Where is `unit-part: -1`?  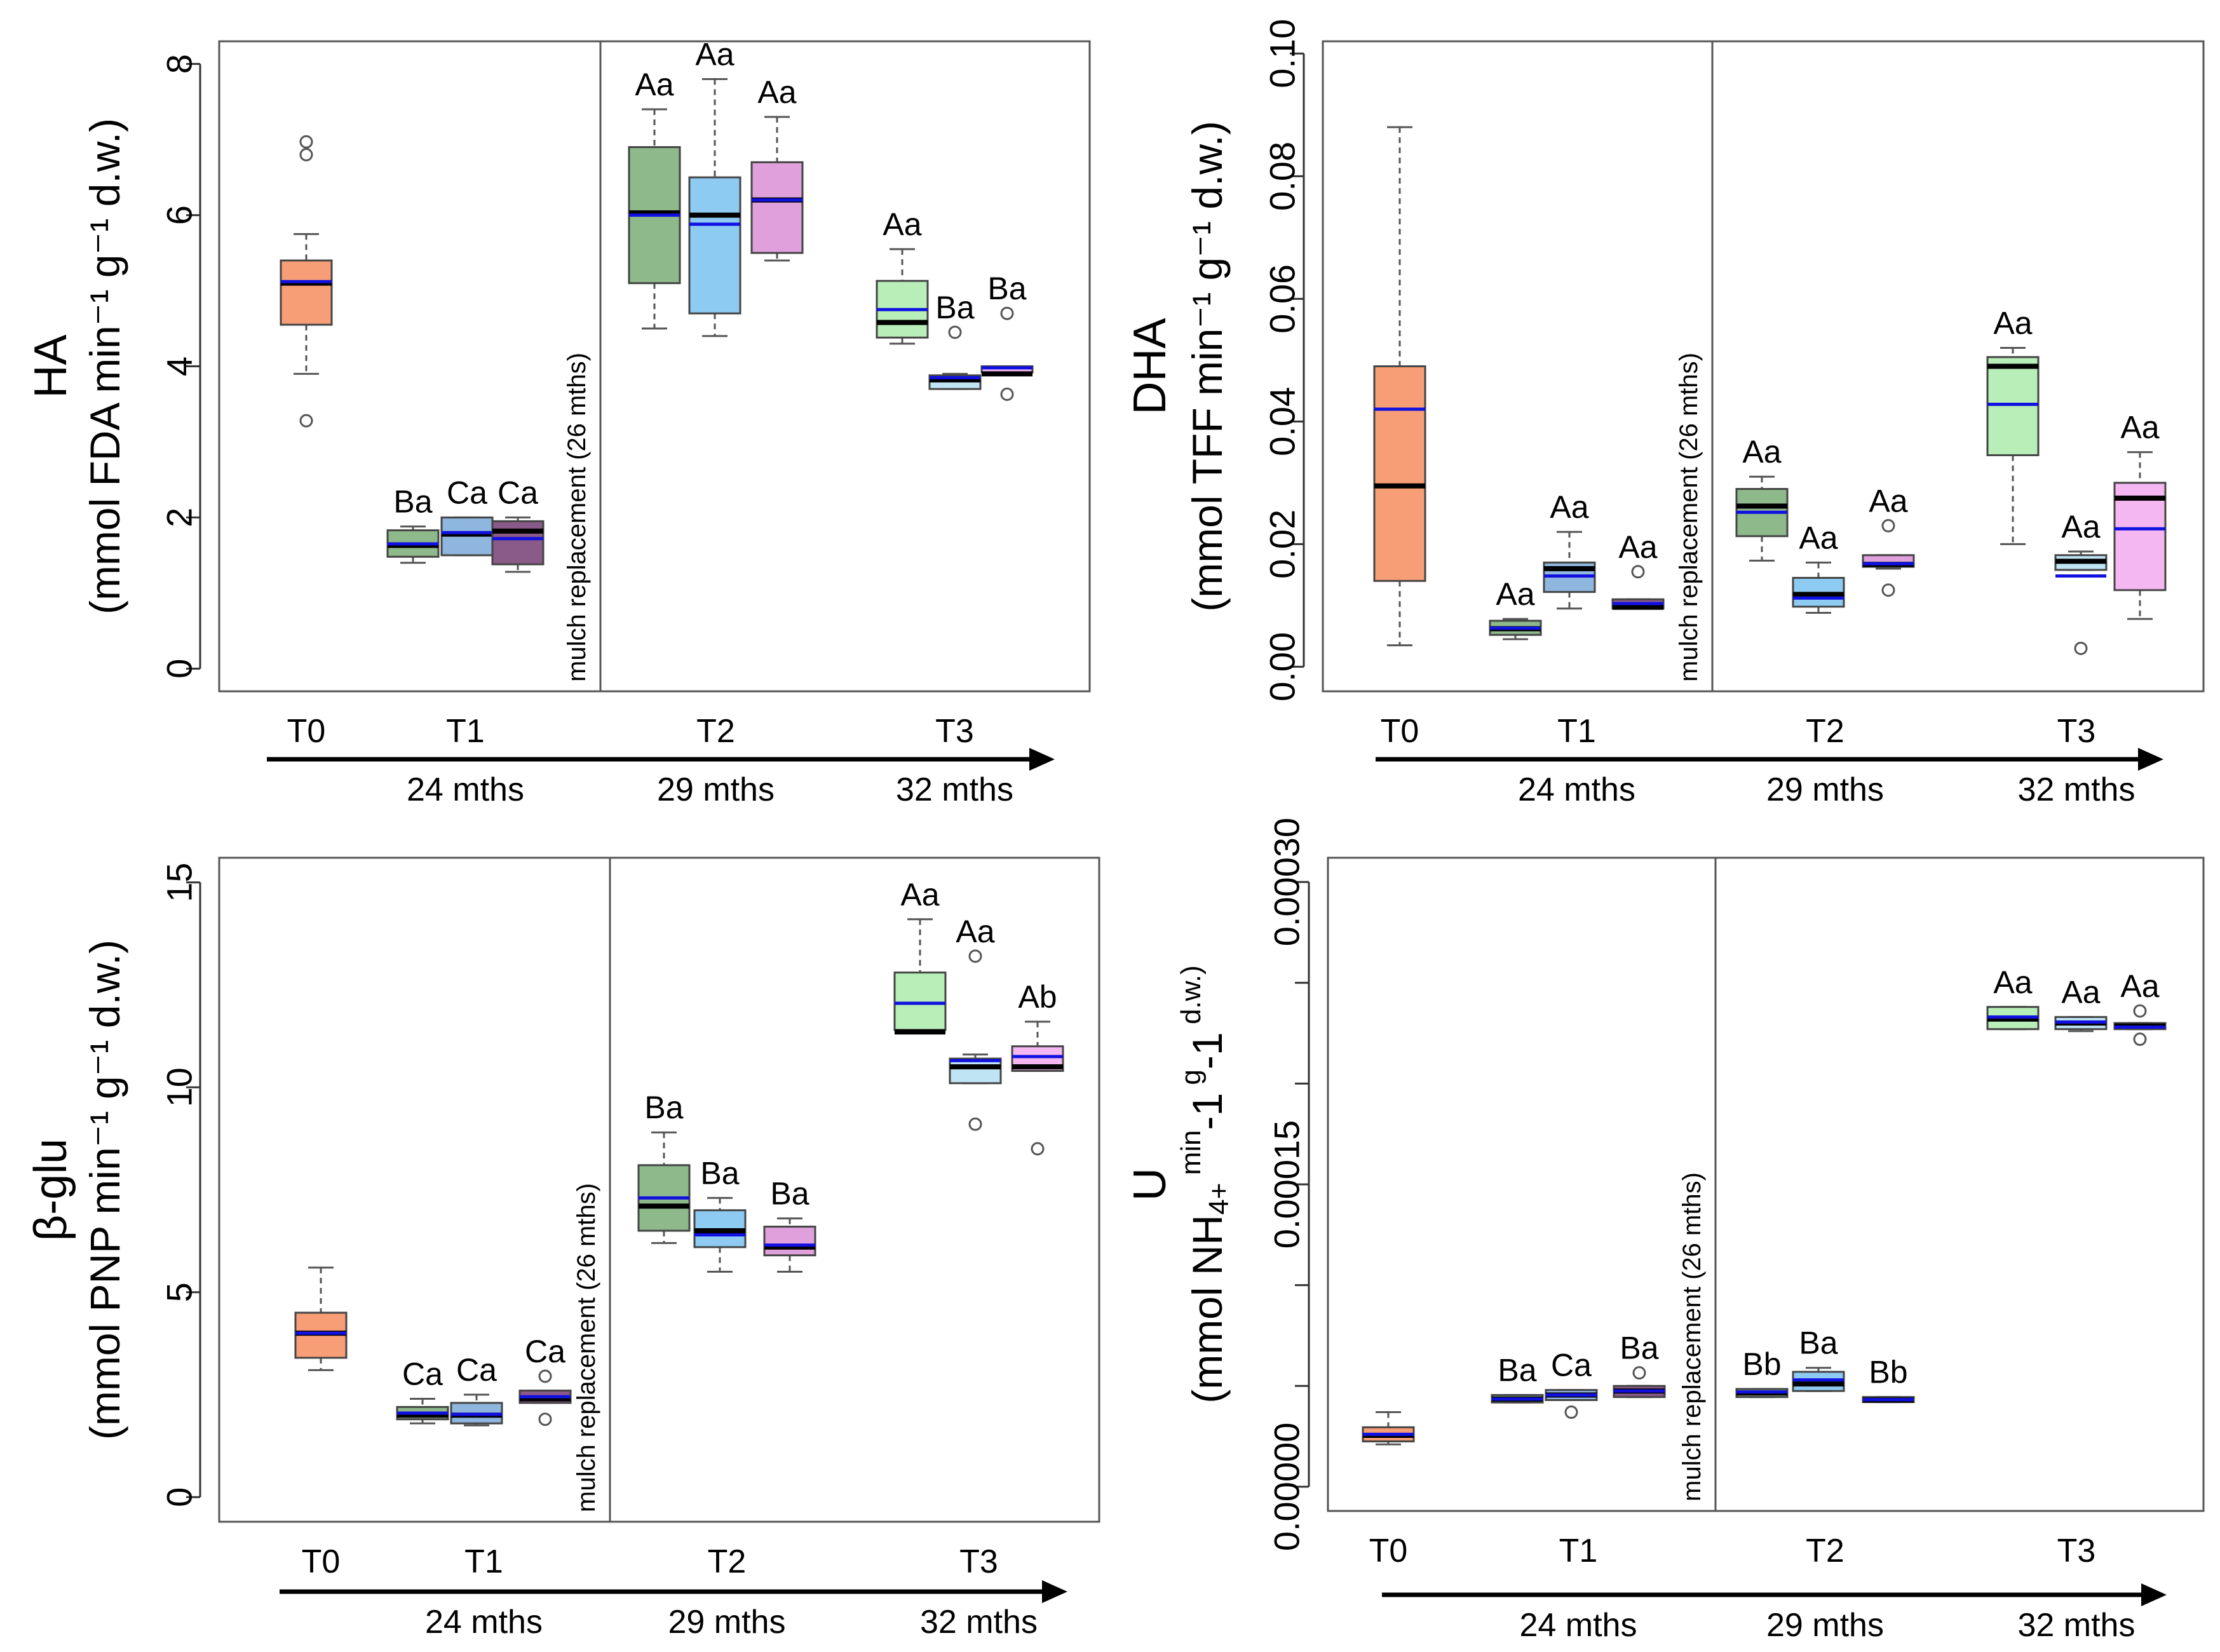
unit-part: -1 is located at coordinates (1207, 1050).